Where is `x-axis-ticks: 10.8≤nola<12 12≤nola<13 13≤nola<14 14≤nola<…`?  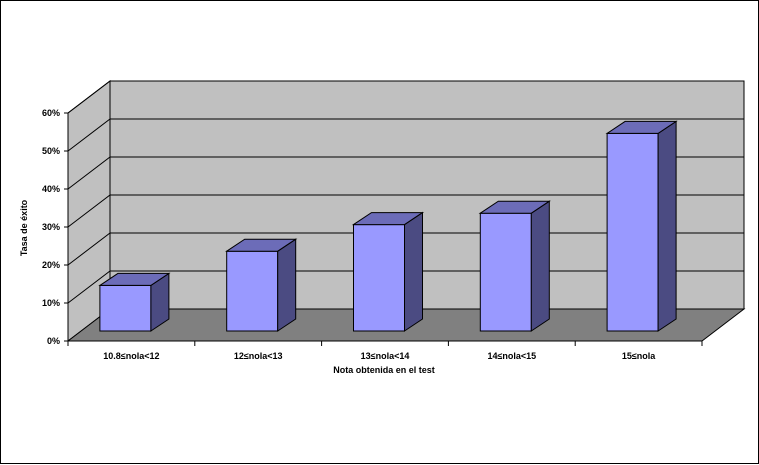
x-axis-ticks: 10.8≤nola<12 12≤nola<13 13≤nola<14 14≤nola<… is located at coordinates (385, 350).